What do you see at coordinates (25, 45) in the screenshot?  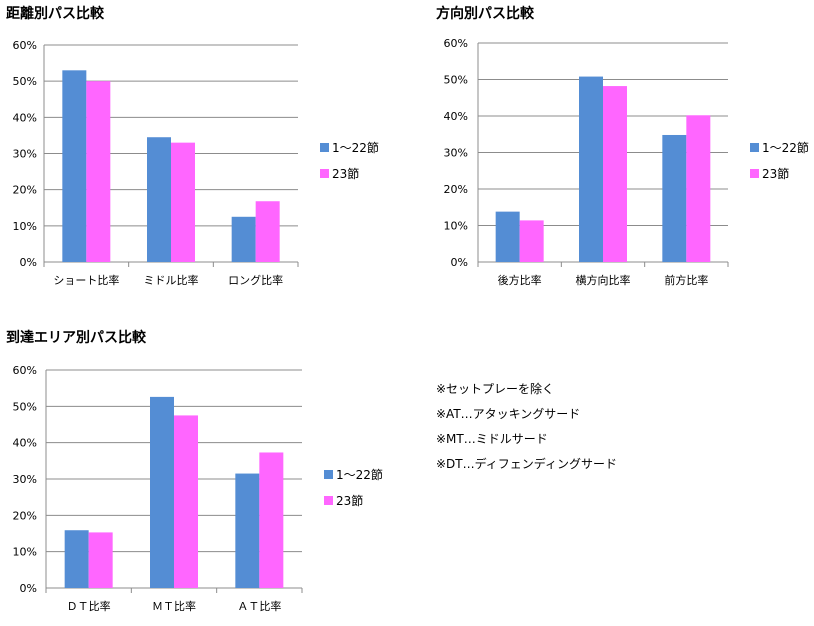 I see `distance-tick-label: 60%` at bounding box center [25, 45].